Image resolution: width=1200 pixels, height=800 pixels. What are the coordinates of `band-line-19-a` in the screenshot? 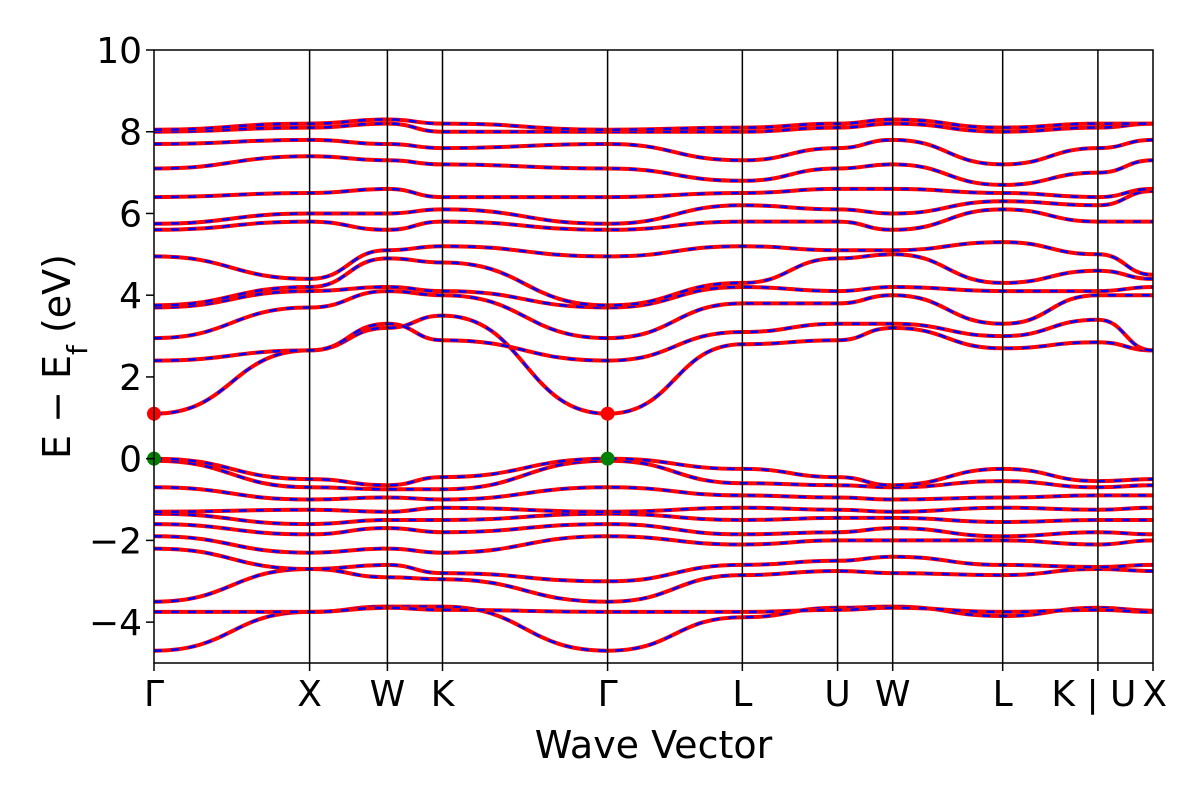 It's located at (653, 207).